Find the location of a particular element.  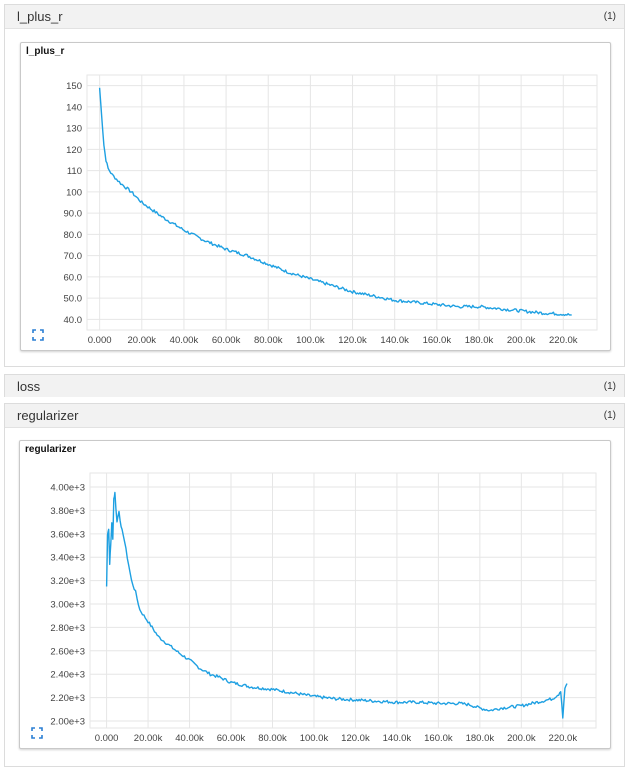

y-tick-label: 3.20e+3 is located at coordinates (67, 581).